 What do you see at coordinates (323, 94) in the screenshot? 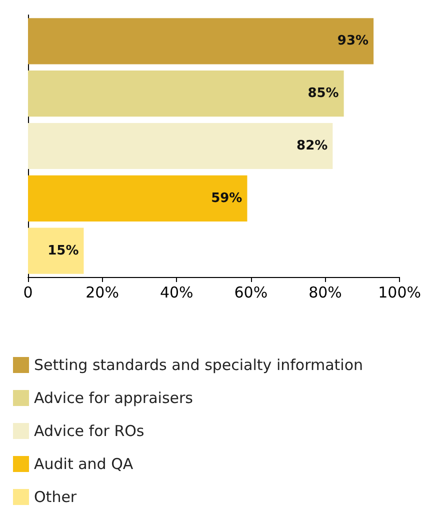
I see `data-label: 85%` at bounding box center [323, 94].